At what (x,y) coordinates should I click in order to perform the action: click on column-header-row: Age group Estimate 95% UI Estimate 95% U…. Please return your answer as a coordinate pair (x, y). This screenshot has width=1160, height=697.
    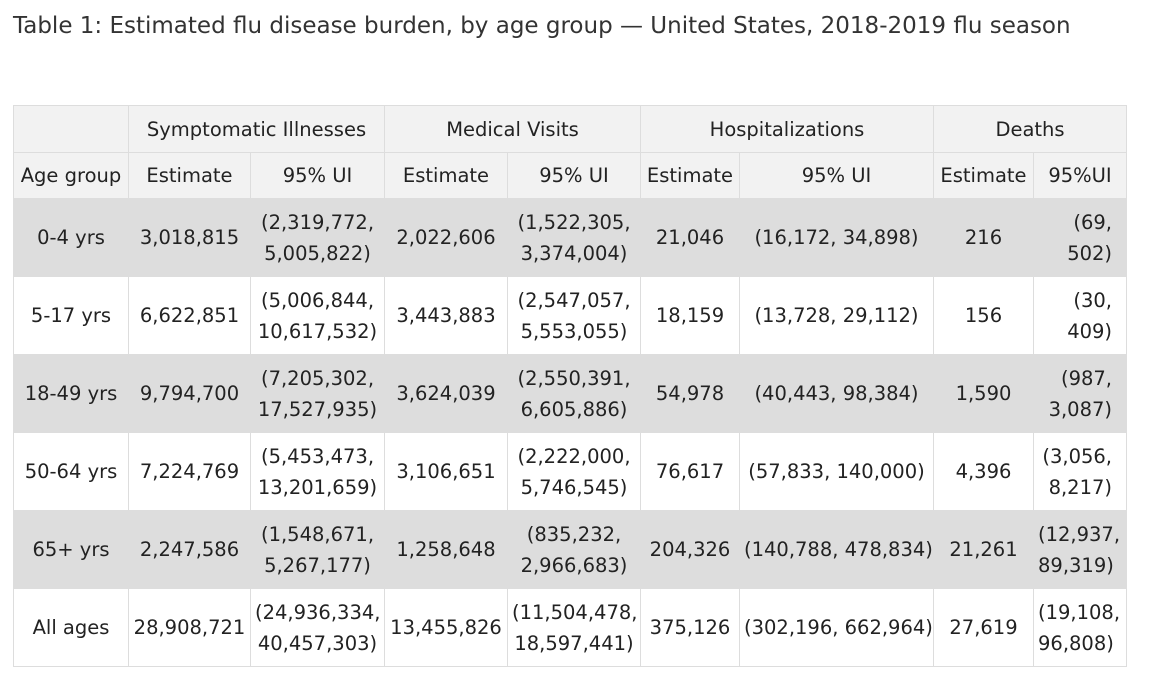
    Looking at the image, I should click on (570, 175).